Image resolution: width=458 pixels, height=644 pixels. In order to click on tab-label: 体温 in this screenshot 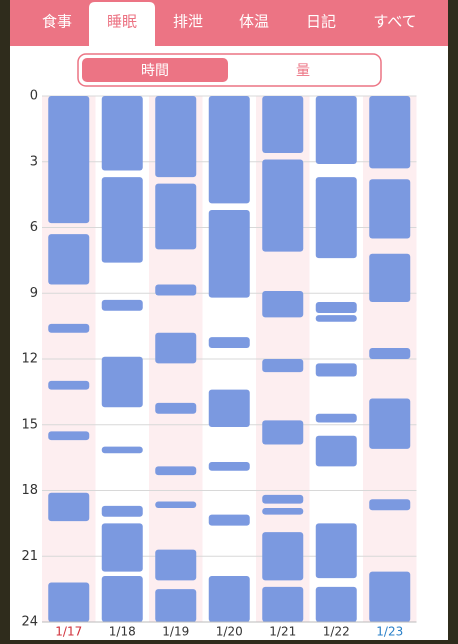, I will do `click(254, 22)`.